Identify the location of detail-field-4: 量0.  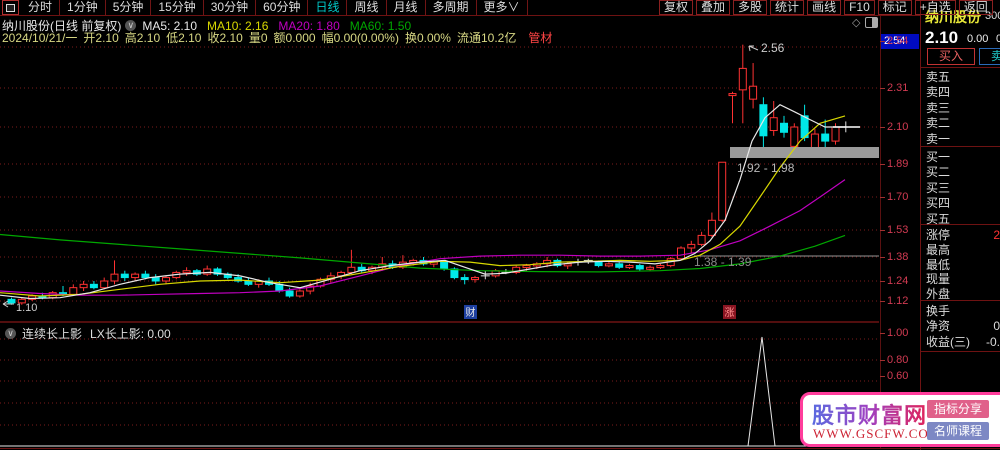
(258, 38).